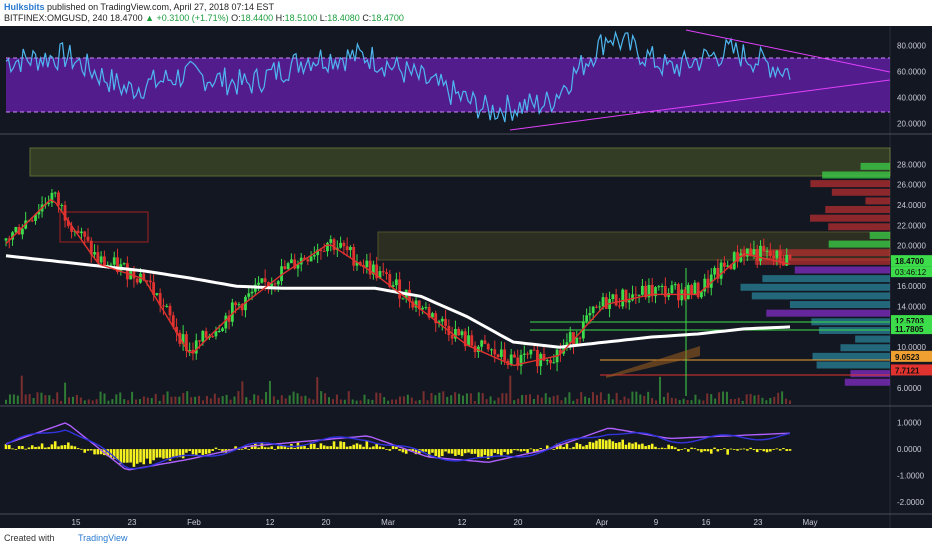 Image resolution: width=932 pixels, height=550 pixels. I want to click on macd-tick-label: -2.0000, so click(911, 502).